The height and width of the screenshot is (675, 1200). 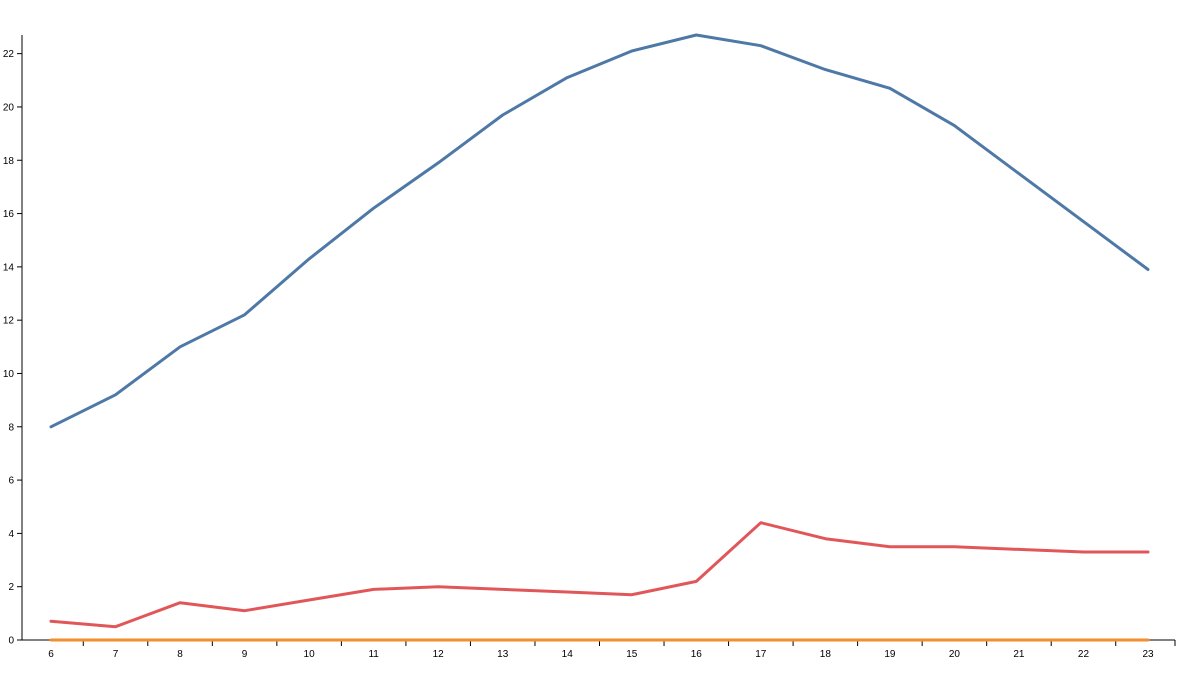 I want to click on x-tick-label: 14, so click(x=568, y=654).